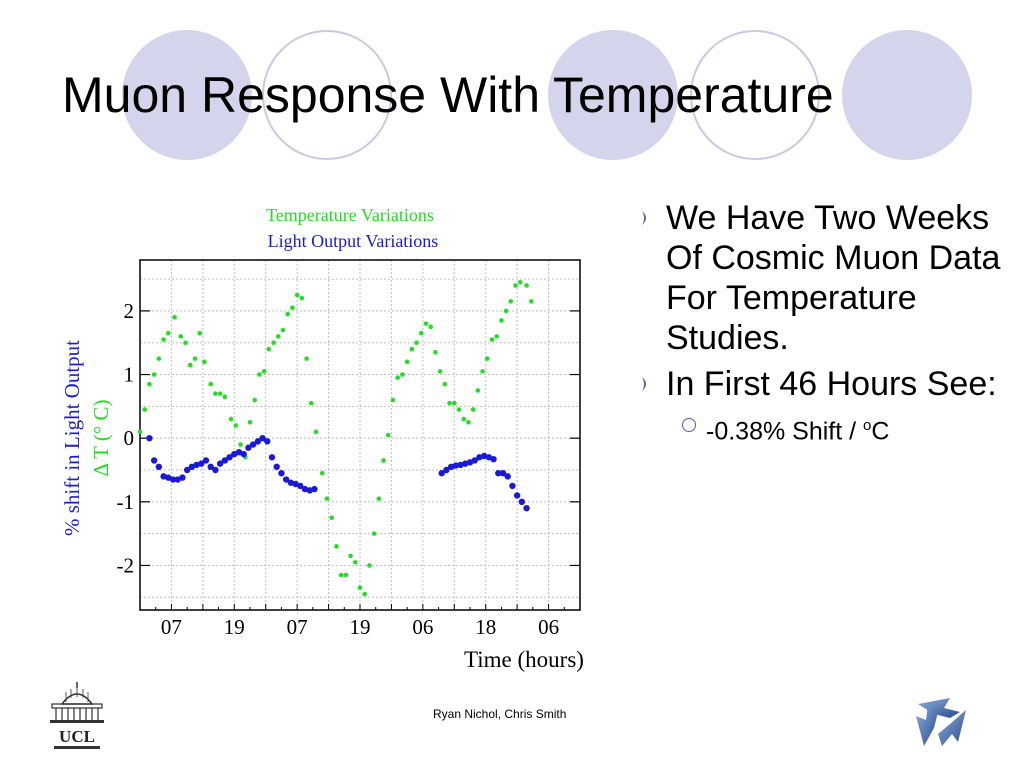  Describe the element at coordinates (825, 428) in the screenshot. I see `sub-bullet-item: -0.38% Shift / oC` at that location.